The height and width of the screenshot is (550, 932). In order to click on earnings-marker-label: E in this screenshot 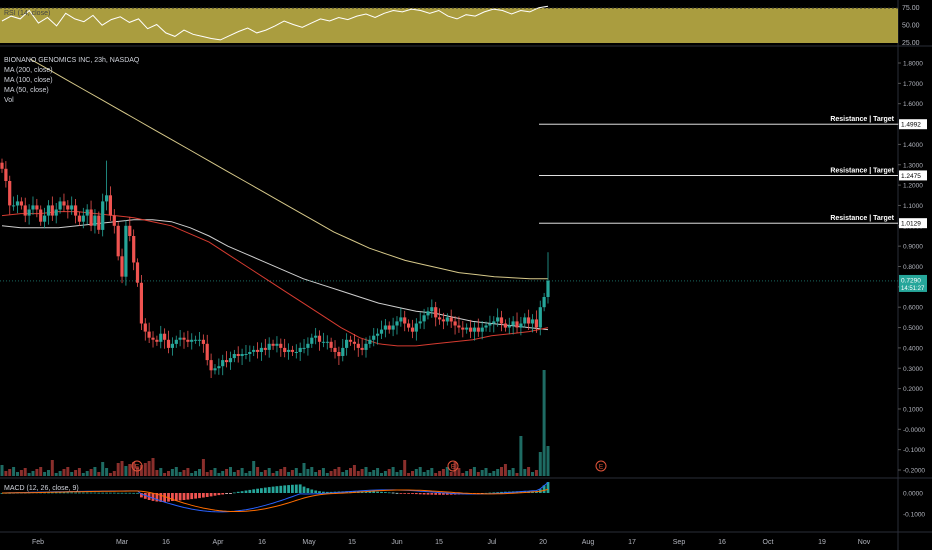, I will do `click(453, 467)`.